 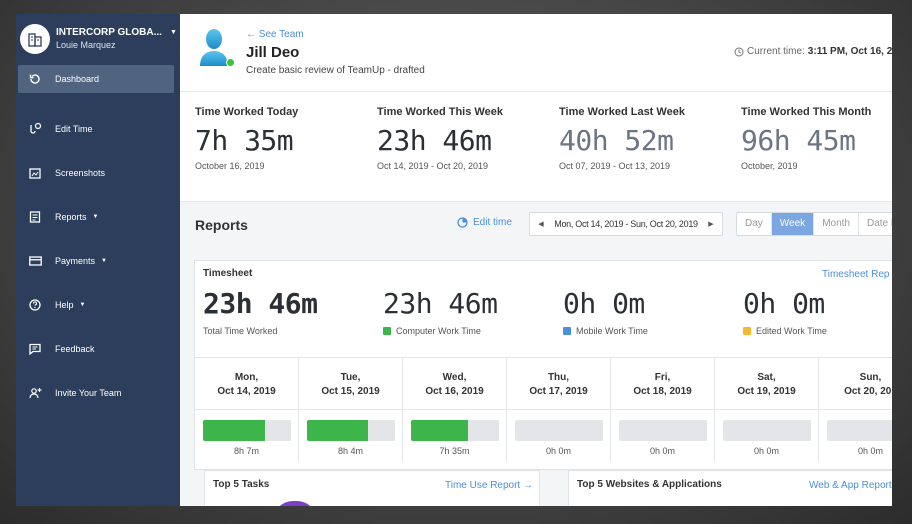 What do you see at coordinates (350, 377) in the screenshot?
I see `day-name: Tue,` at bounding box center [350, 377].